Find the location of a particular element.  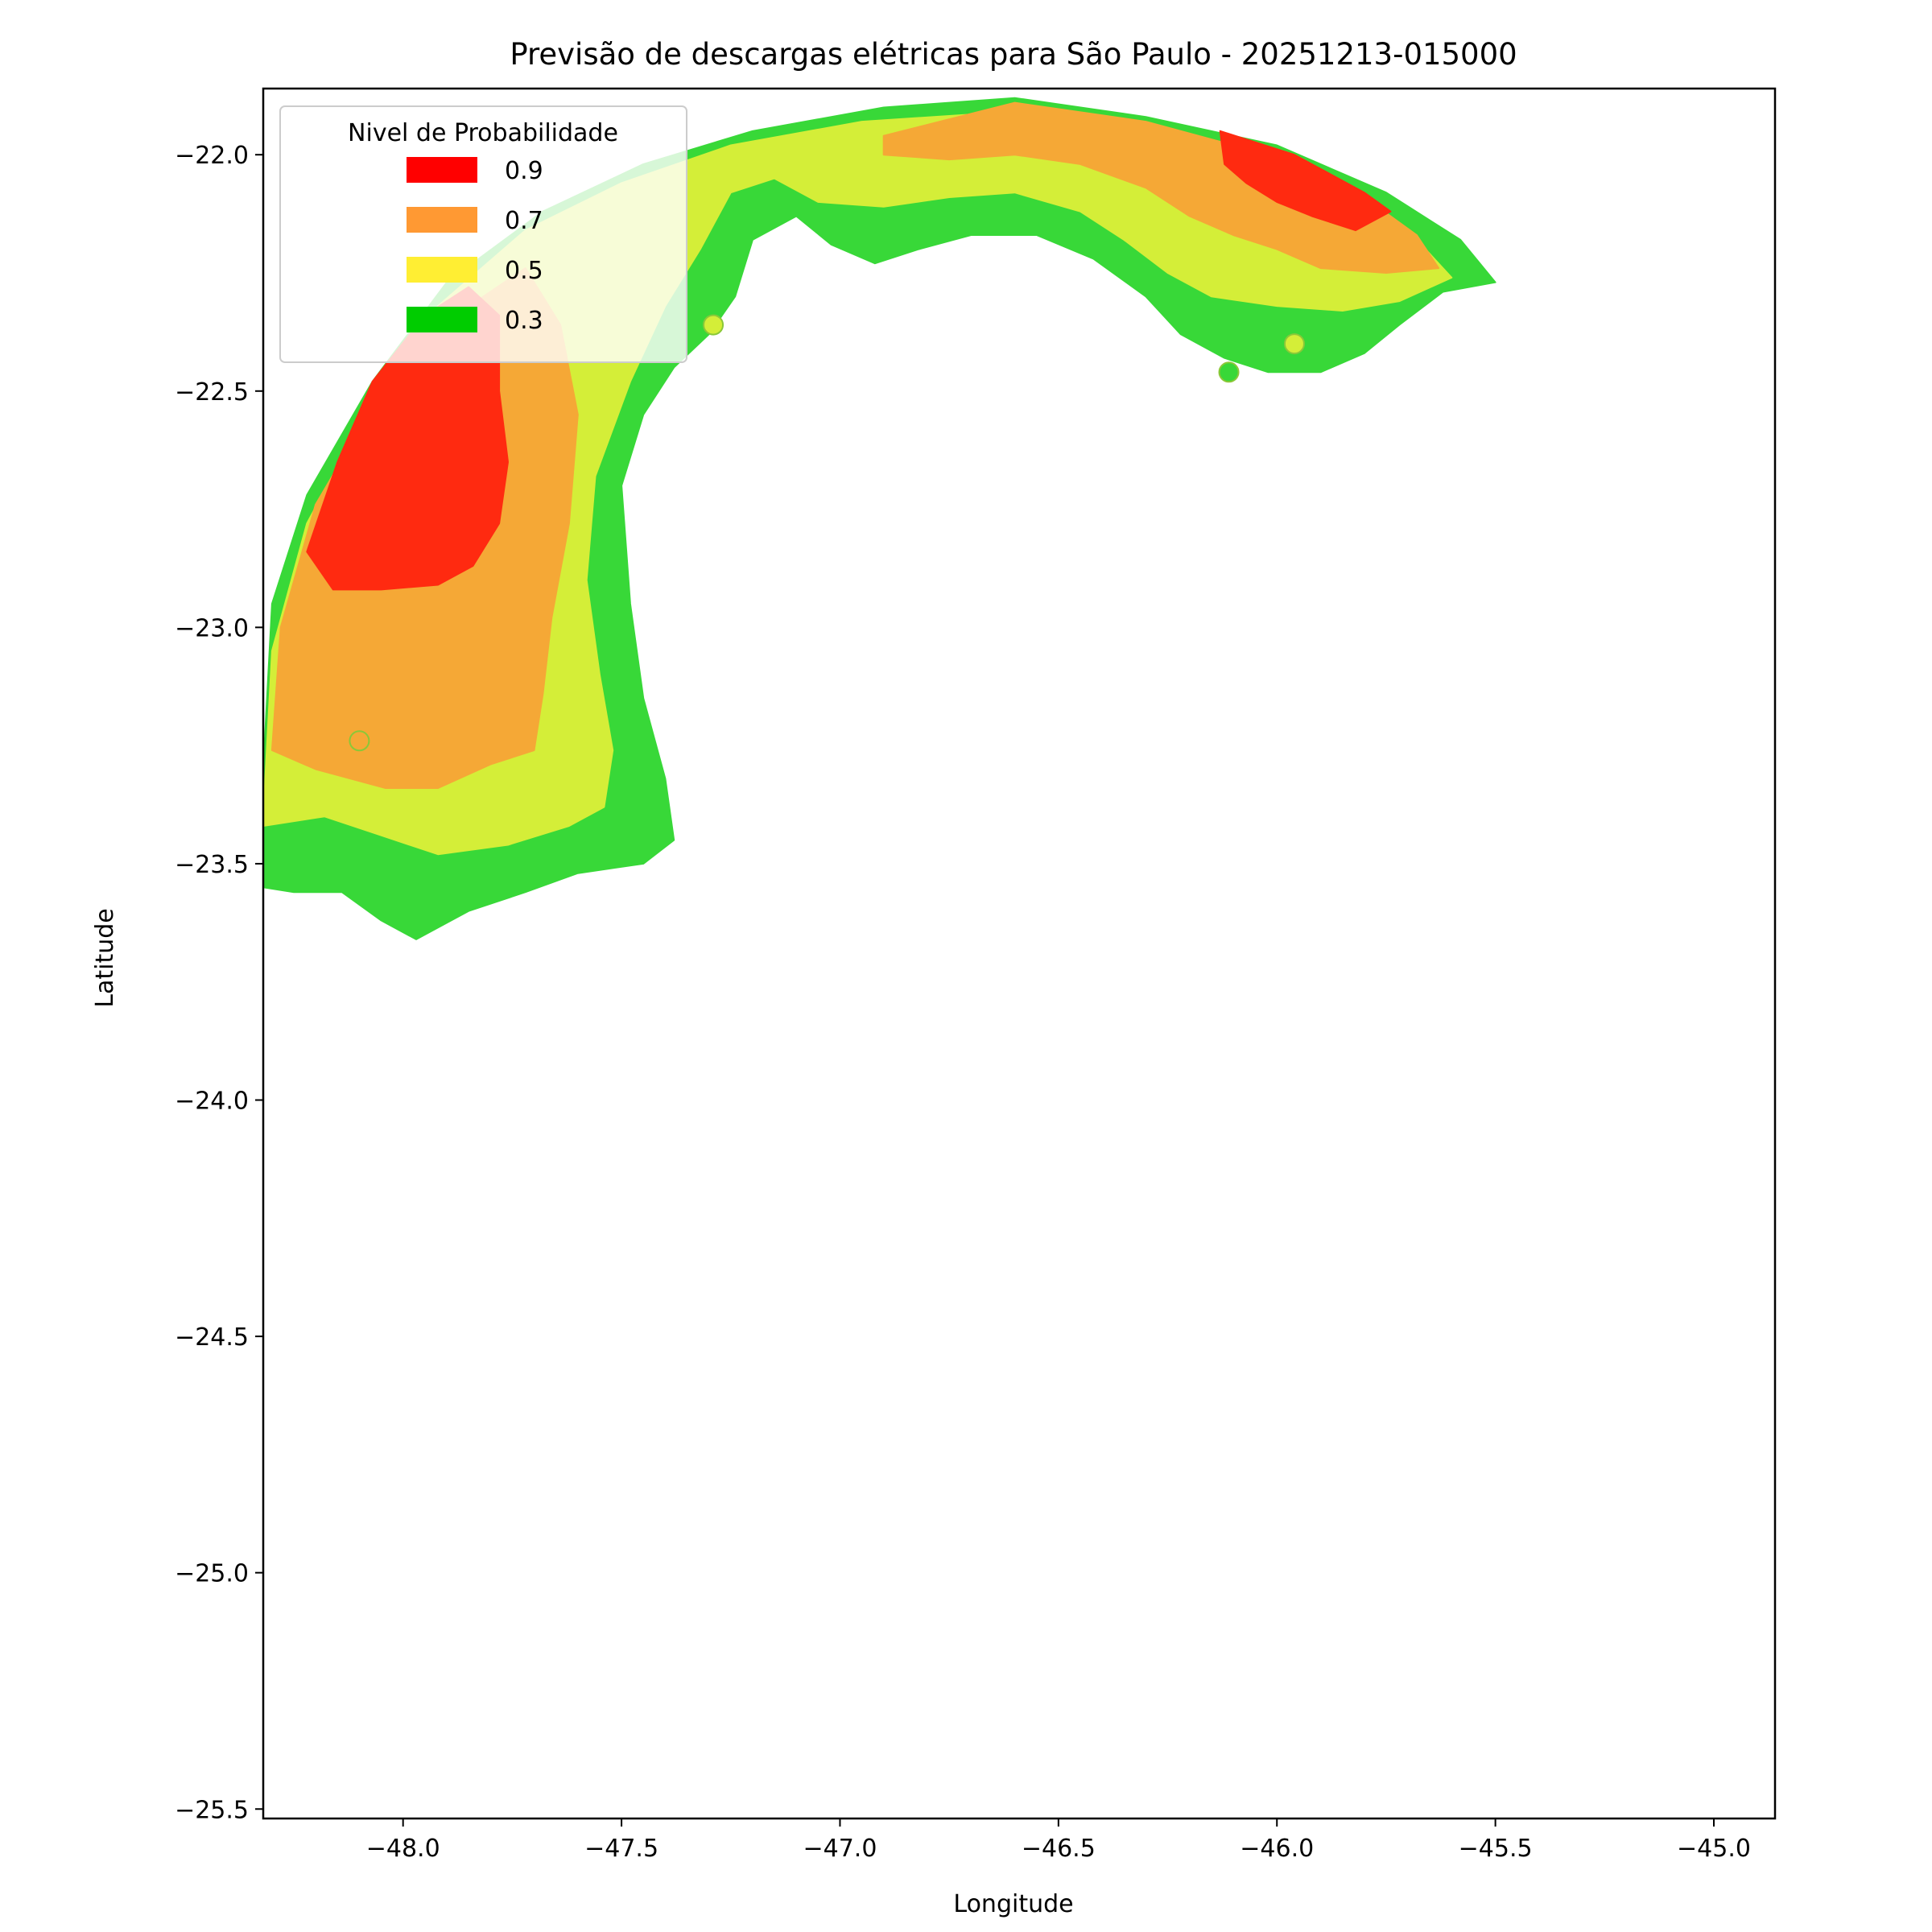

x-tick-label: −47.0 is located at coordinates (840, 1849).